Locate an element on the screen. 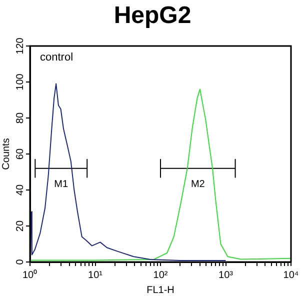 This screenshot has height=296, width=305. y-tick-label: 100 is located at coordinates (20, 81).